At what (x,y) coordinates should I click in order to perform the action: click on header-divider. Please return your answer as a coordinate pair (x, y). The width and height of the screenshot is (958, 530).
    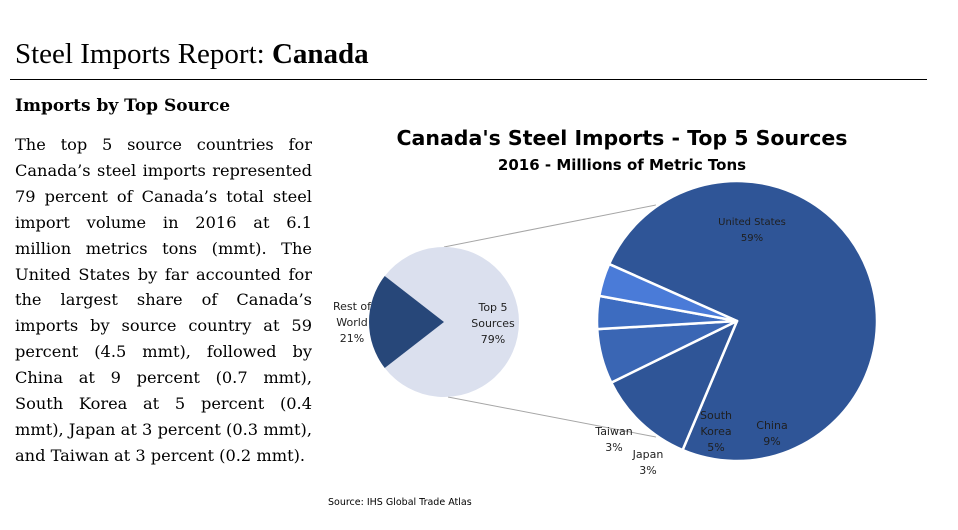
    Looking at the image, I should click on (468, 79).